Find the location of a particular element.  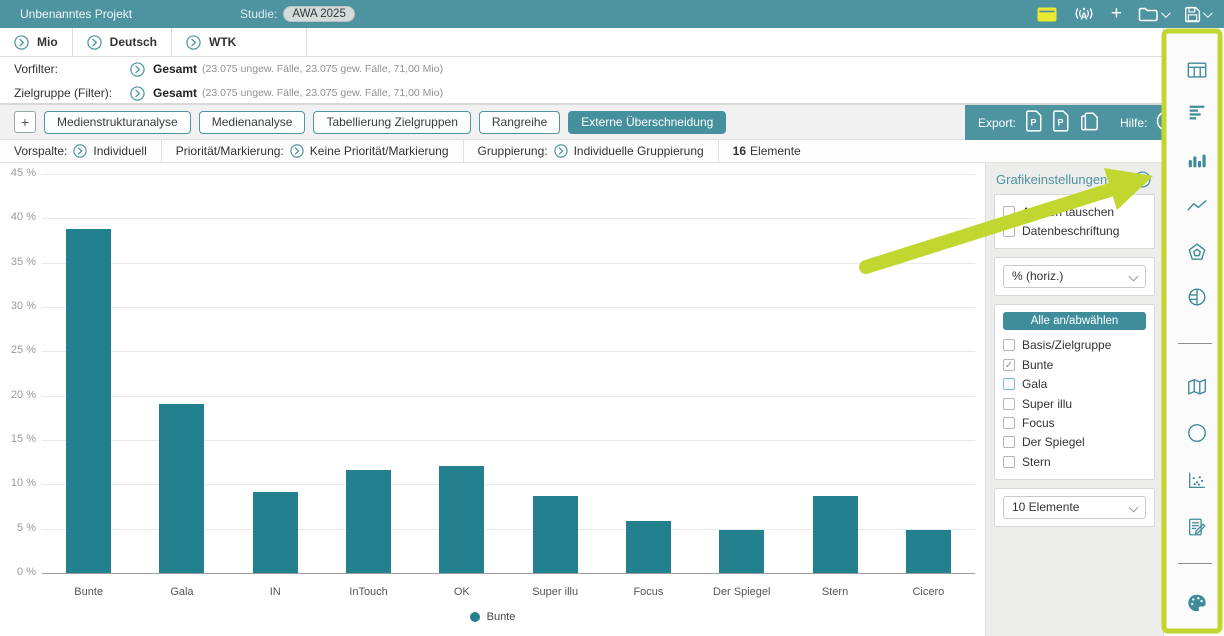

chart-options-list: Achsen tauschen Datenbeschriftung is located at coordinates (1074, 221).